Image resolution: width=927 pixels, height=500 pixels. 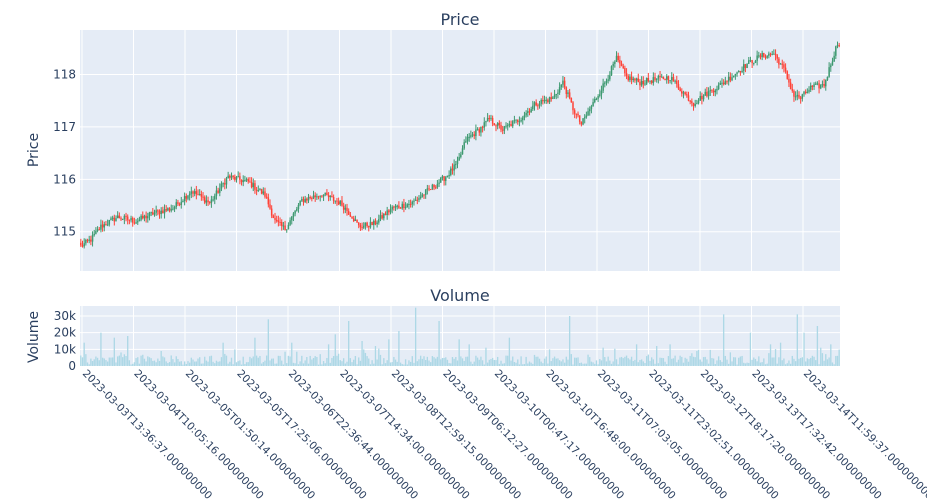 What do you see at coordinates (65, 341) in the screenshot?
I see `volume-y-tick-labels: 0 10k 20k 30k` at bounding box center [65, 341].